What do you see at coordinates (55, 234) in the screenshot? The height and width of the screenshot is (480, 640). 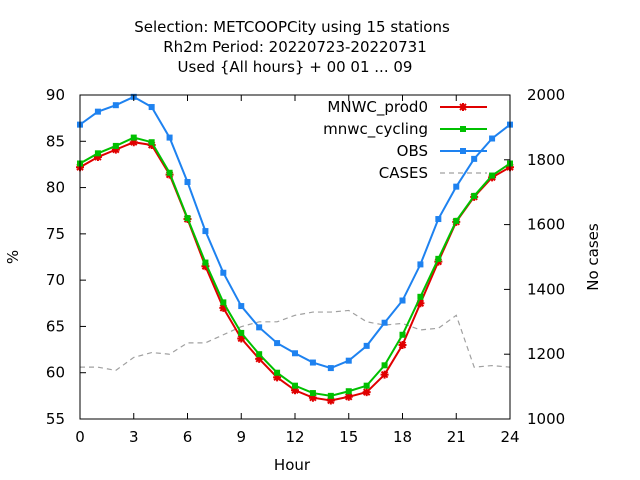 I see `y-tick-label: 75` at bounding box center [55, 234].